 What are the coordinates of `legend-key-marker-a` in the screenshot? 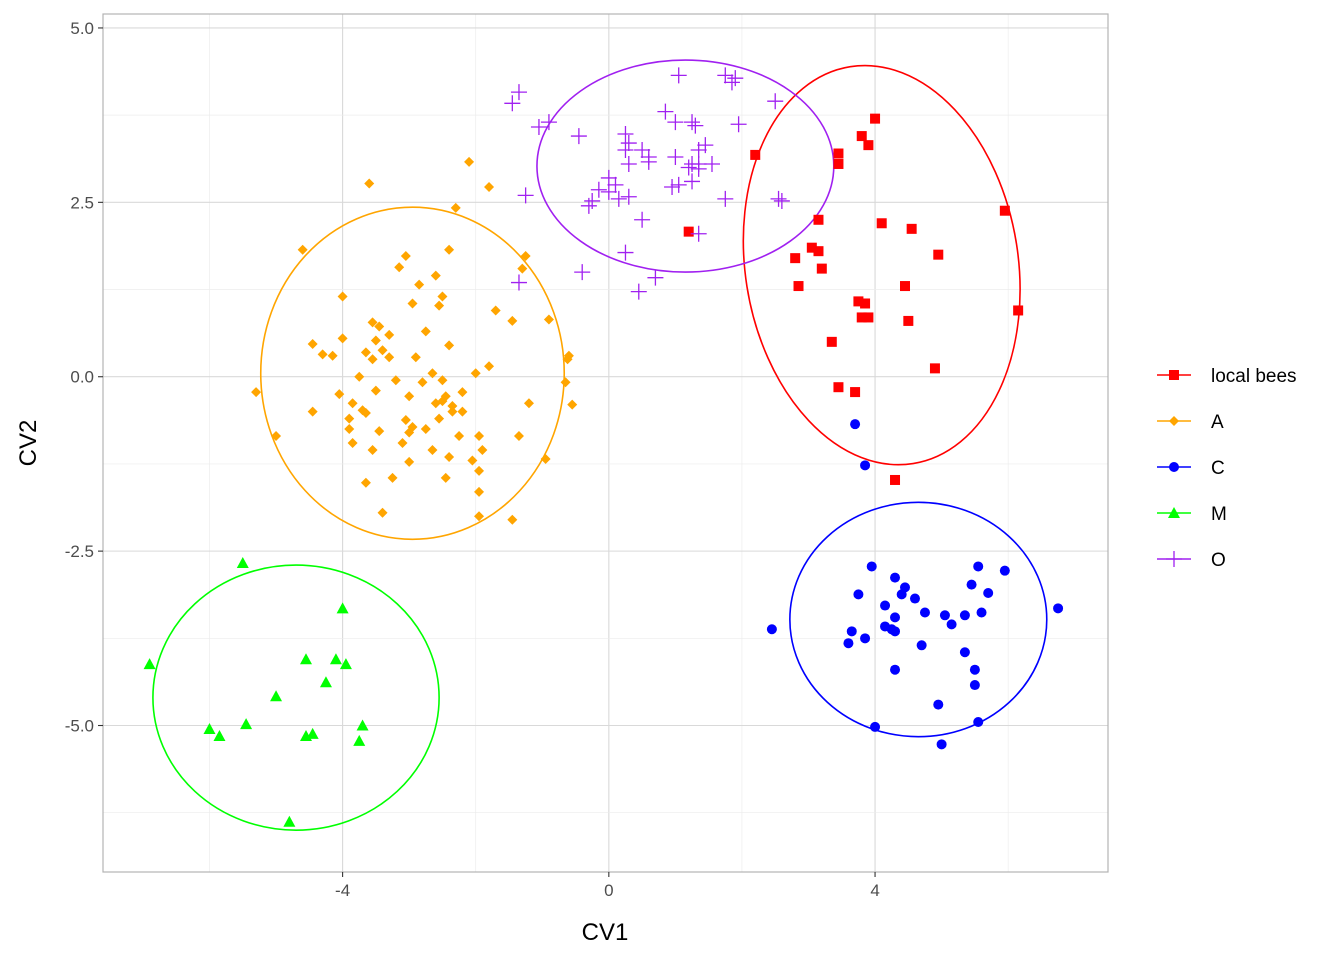 It's located at (1174, 421).